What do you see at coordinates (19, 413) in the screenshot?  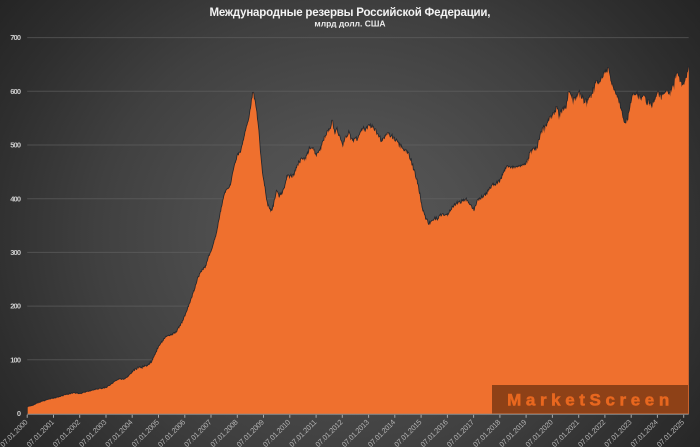 I see `svg-text: 0` at bounding box center [19, 413].